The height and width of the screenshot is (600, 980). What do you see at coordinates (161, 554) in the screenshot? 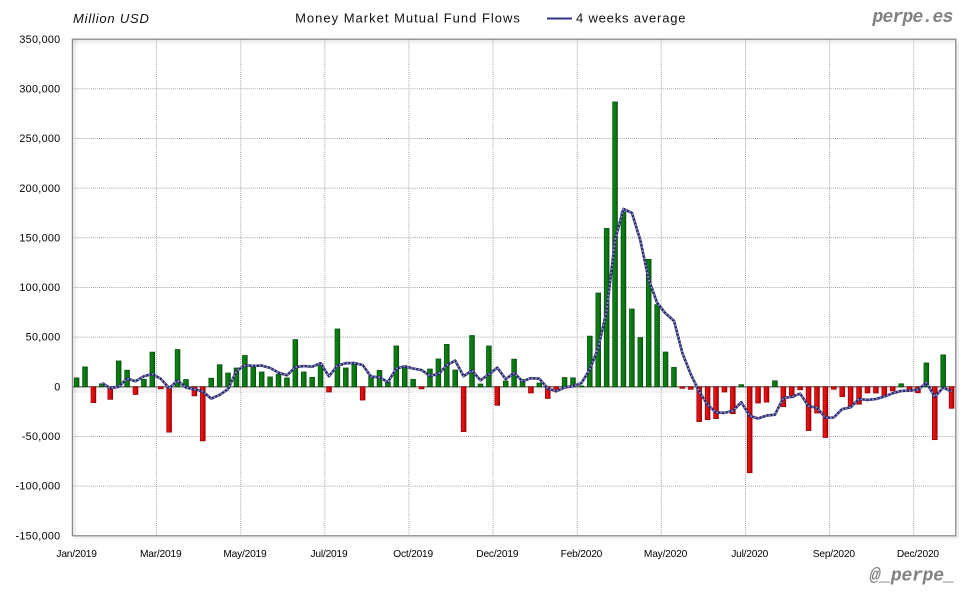
I see `svg-text: Mar/2019` at bounding box center [161, 554].